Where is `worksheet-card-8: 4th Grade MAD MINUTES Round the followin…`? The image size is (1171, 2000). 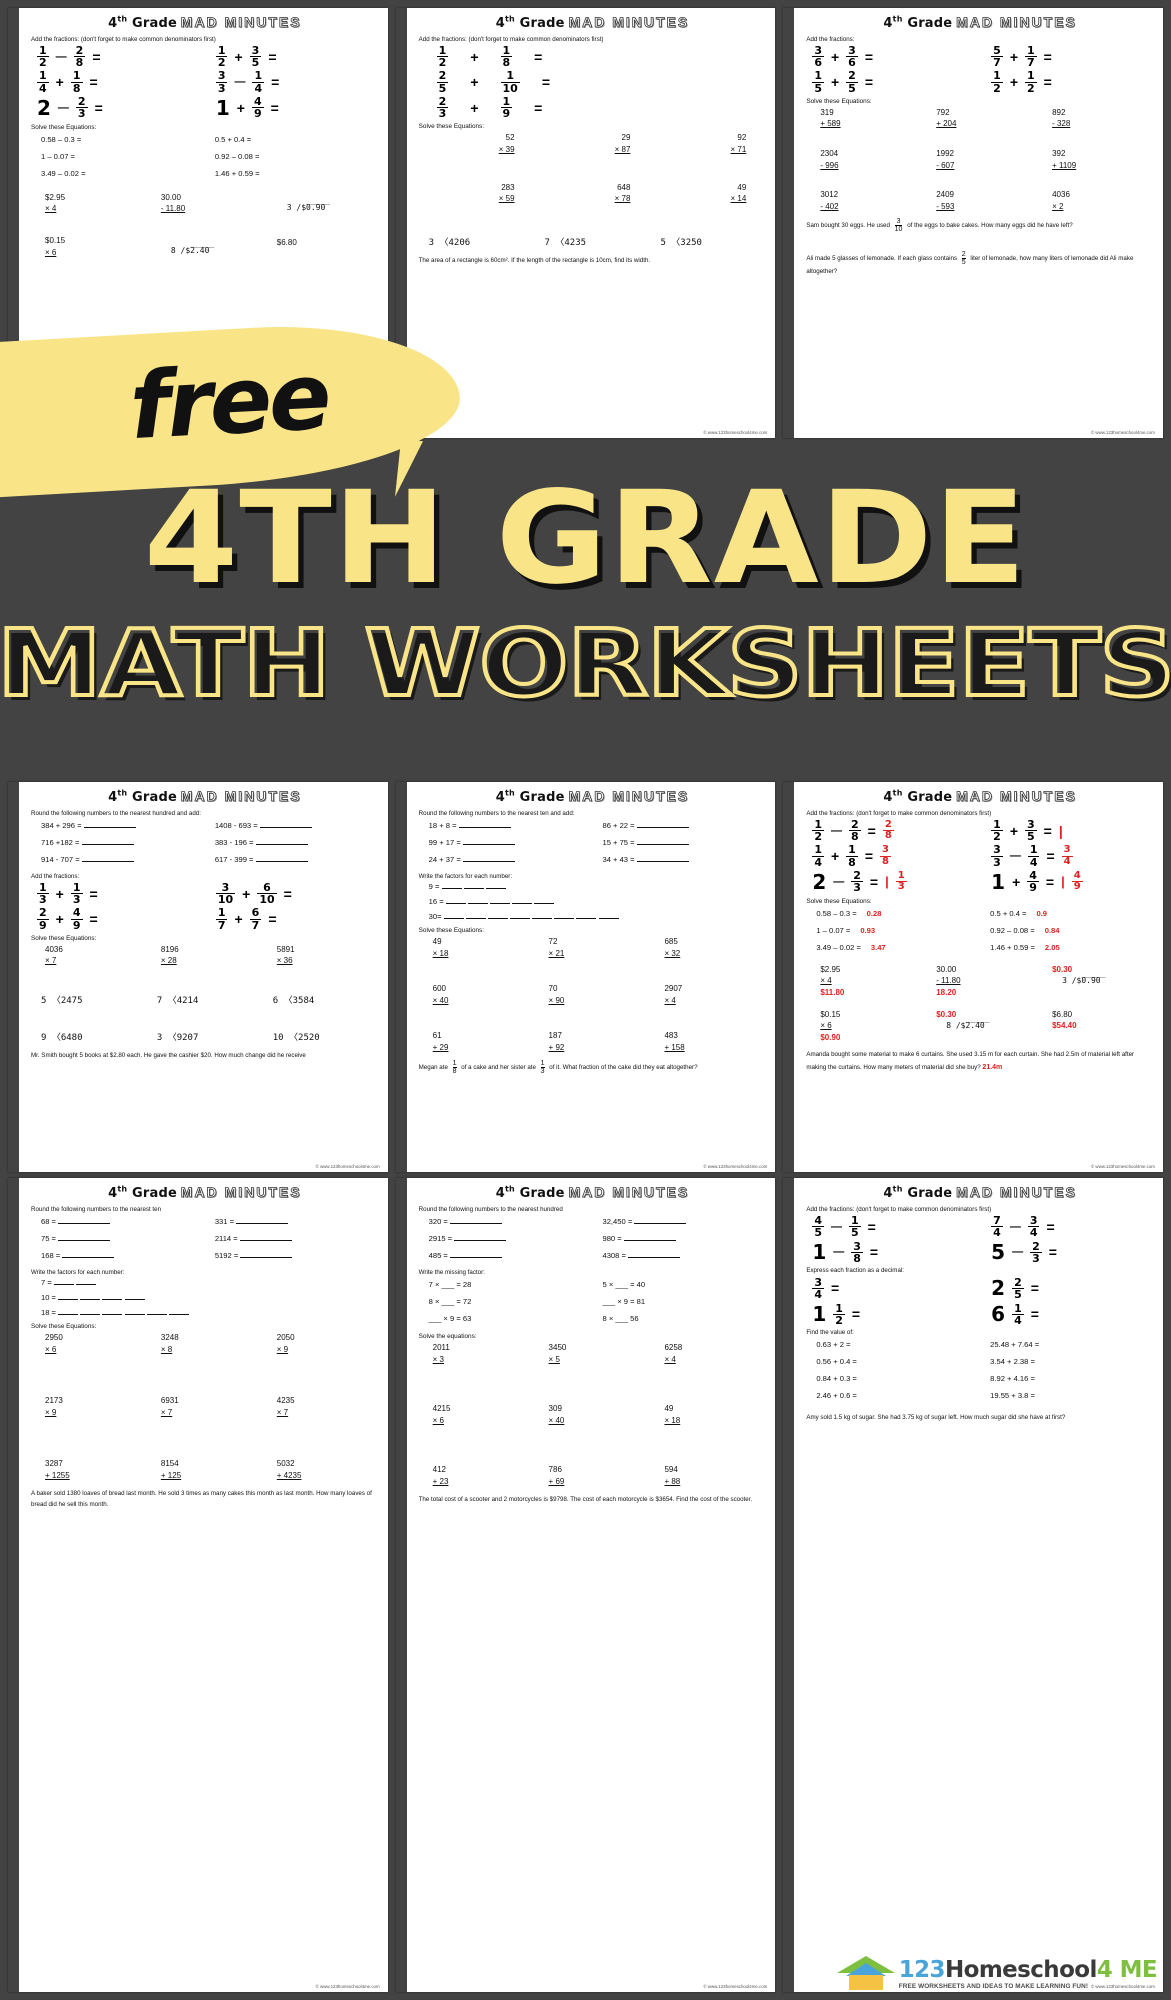
worksheet-card-8: 4th Grade MAD MINUTES Round the followin… is located at coordinates (585, 1585).